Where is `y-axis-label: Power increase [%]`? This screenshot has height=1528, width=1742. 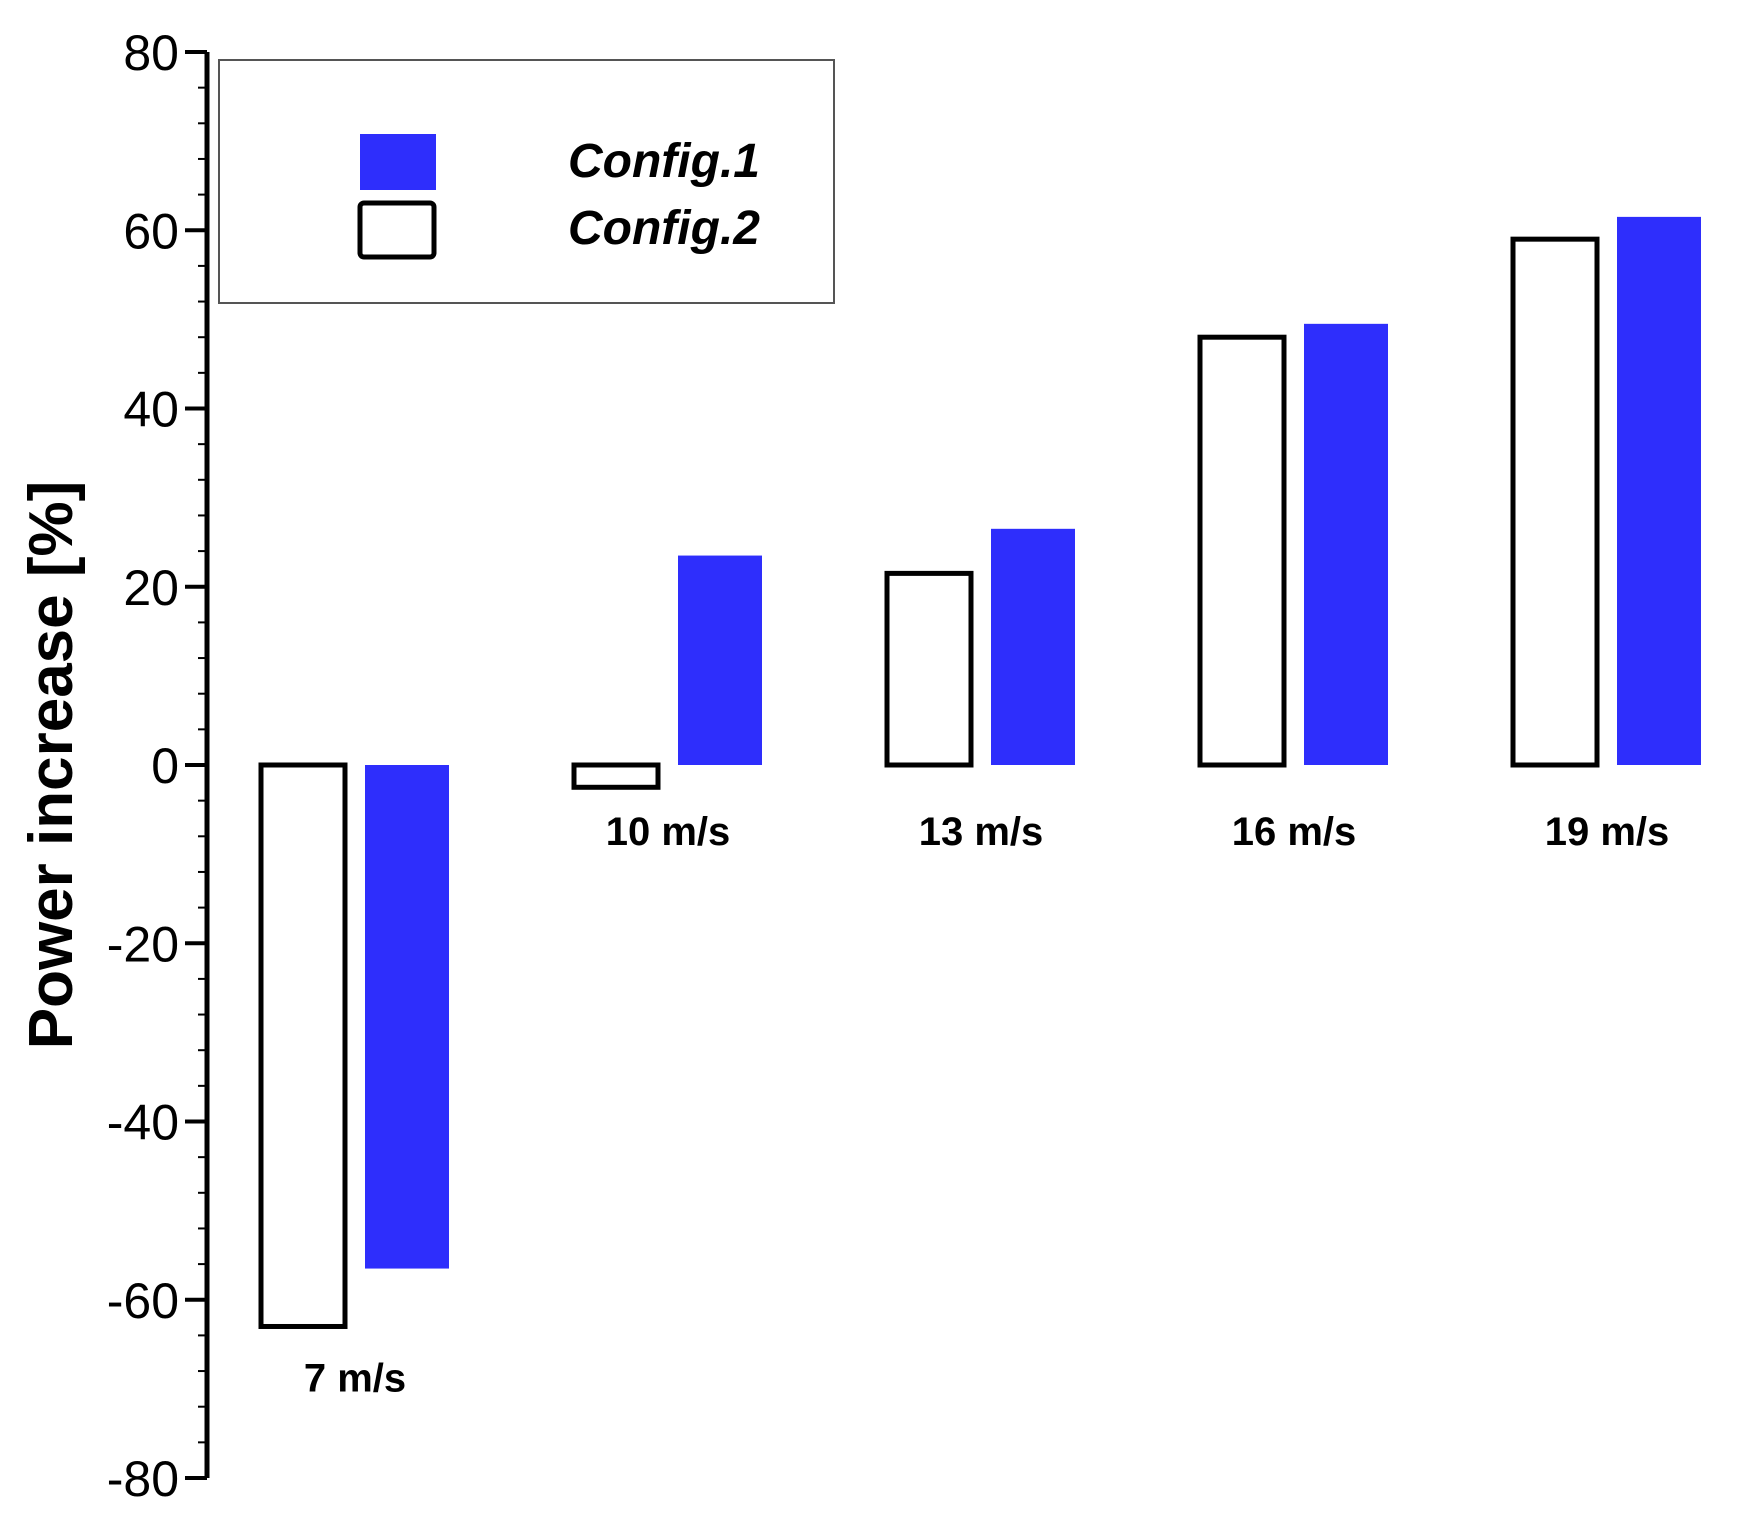 y-axis-label: Power increase [%] is located at coordinates (51, 765).